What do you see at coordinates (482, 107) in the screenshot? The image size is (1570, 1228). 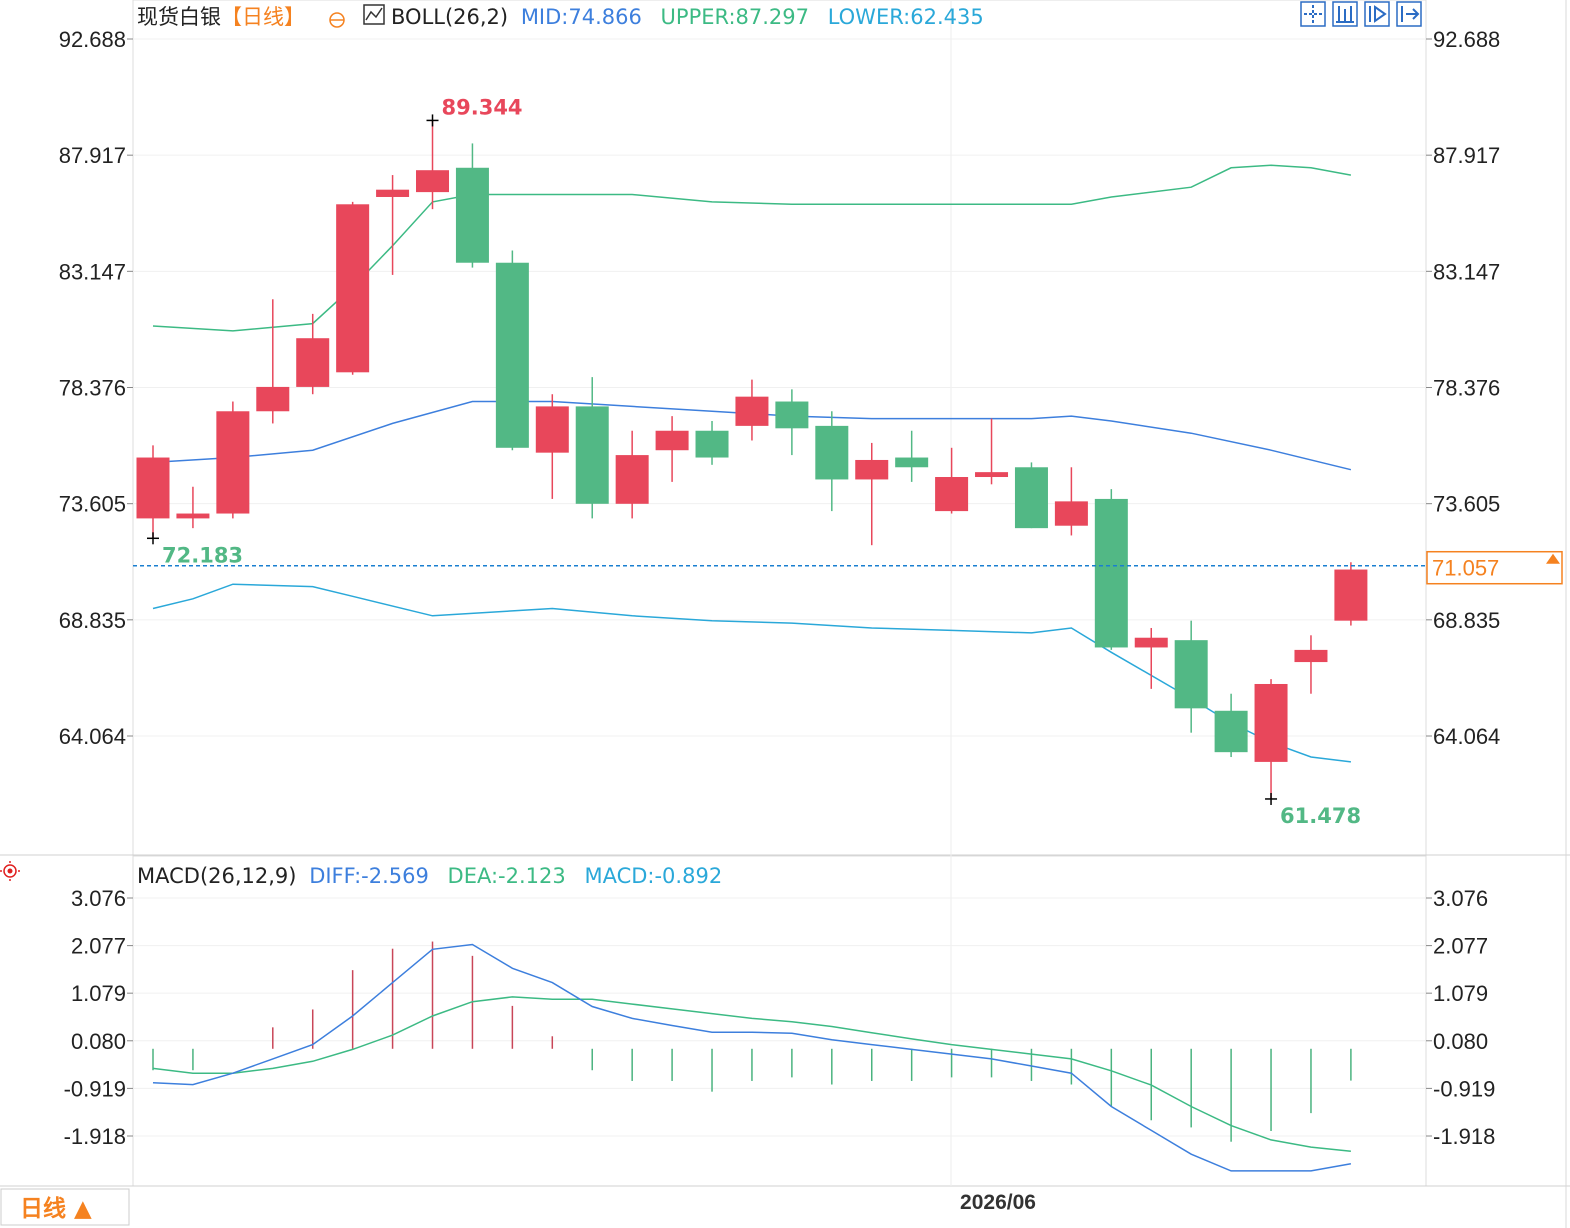 I see `high-marker-label: 89.344` at bounding box center [482, 107].